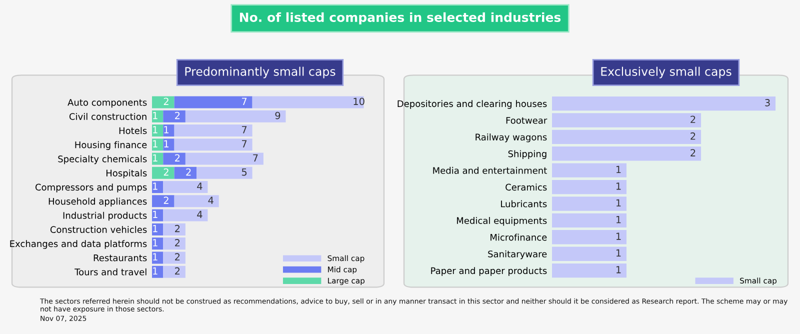  Describe the element at coordinates (102, 159) in the screenshot. I see `y-tick-label: Specialty chemicals` at that location.